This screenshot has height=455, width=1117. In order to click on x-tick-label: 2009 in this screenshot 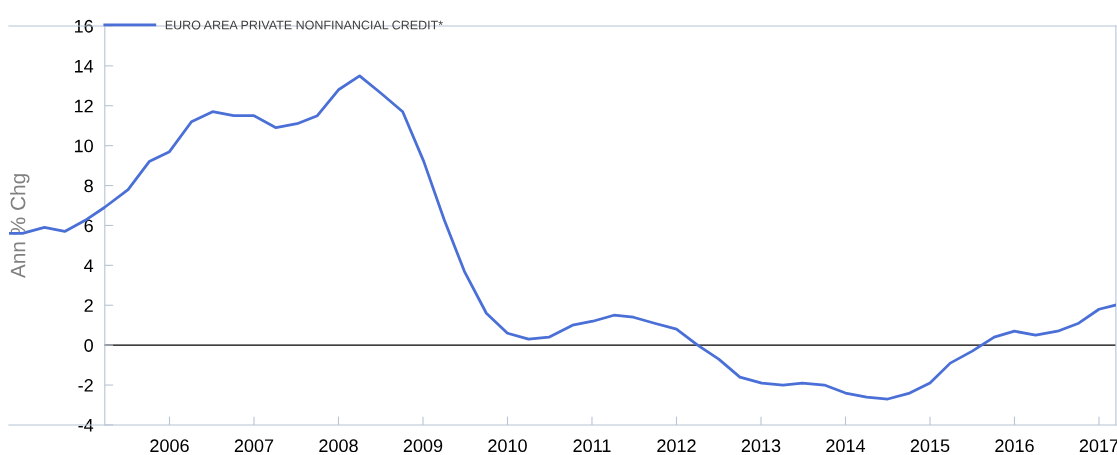, I will do `click(423, 446)`.